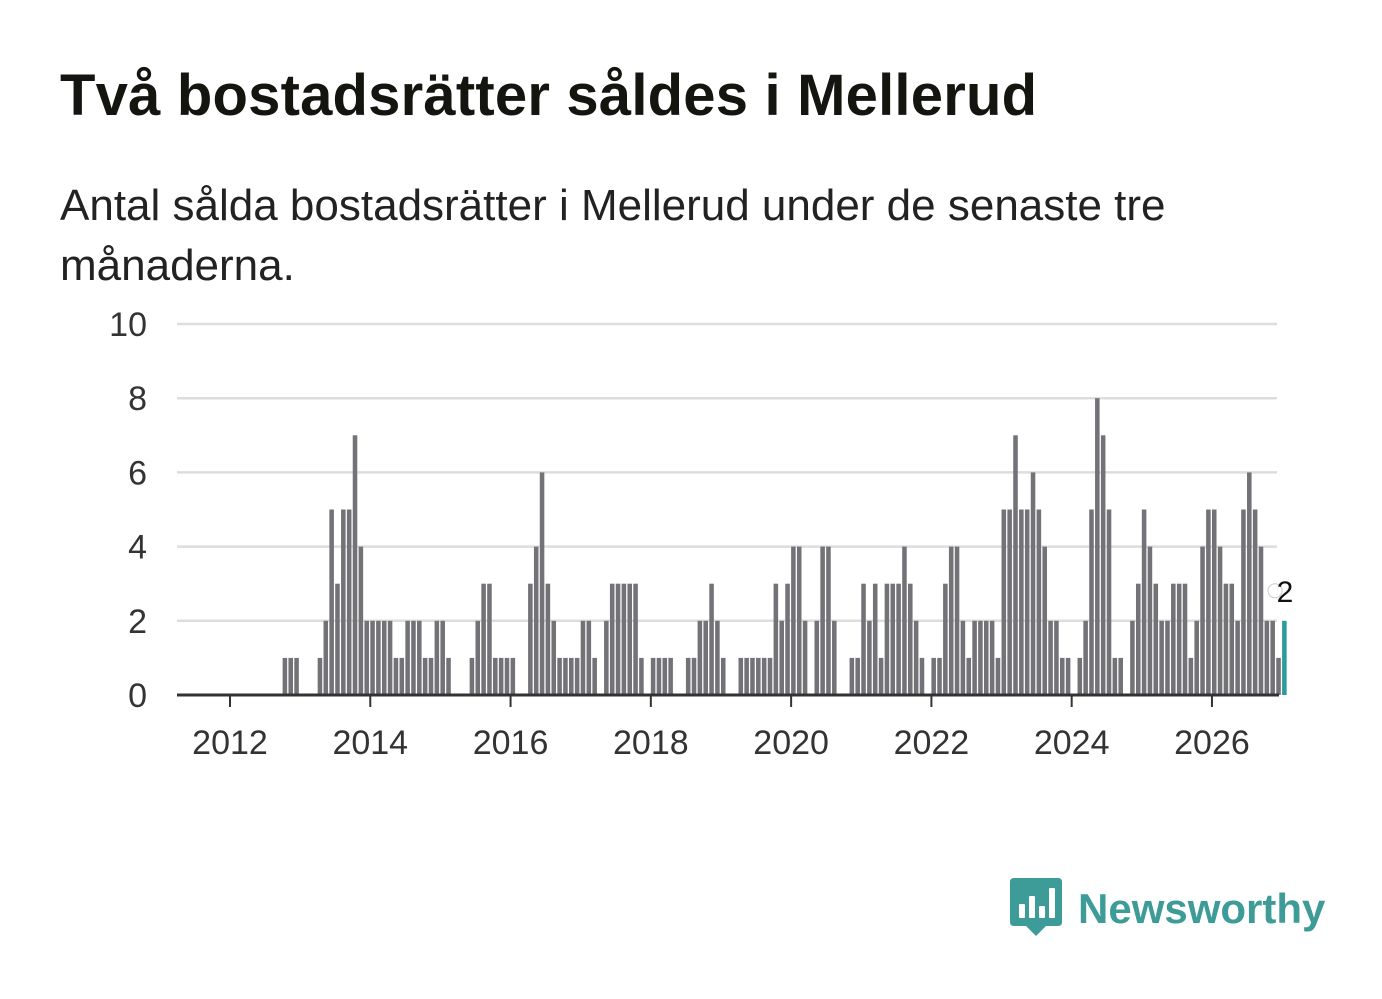  I want to click on x-tick-label: 2014, so click(370, 743).